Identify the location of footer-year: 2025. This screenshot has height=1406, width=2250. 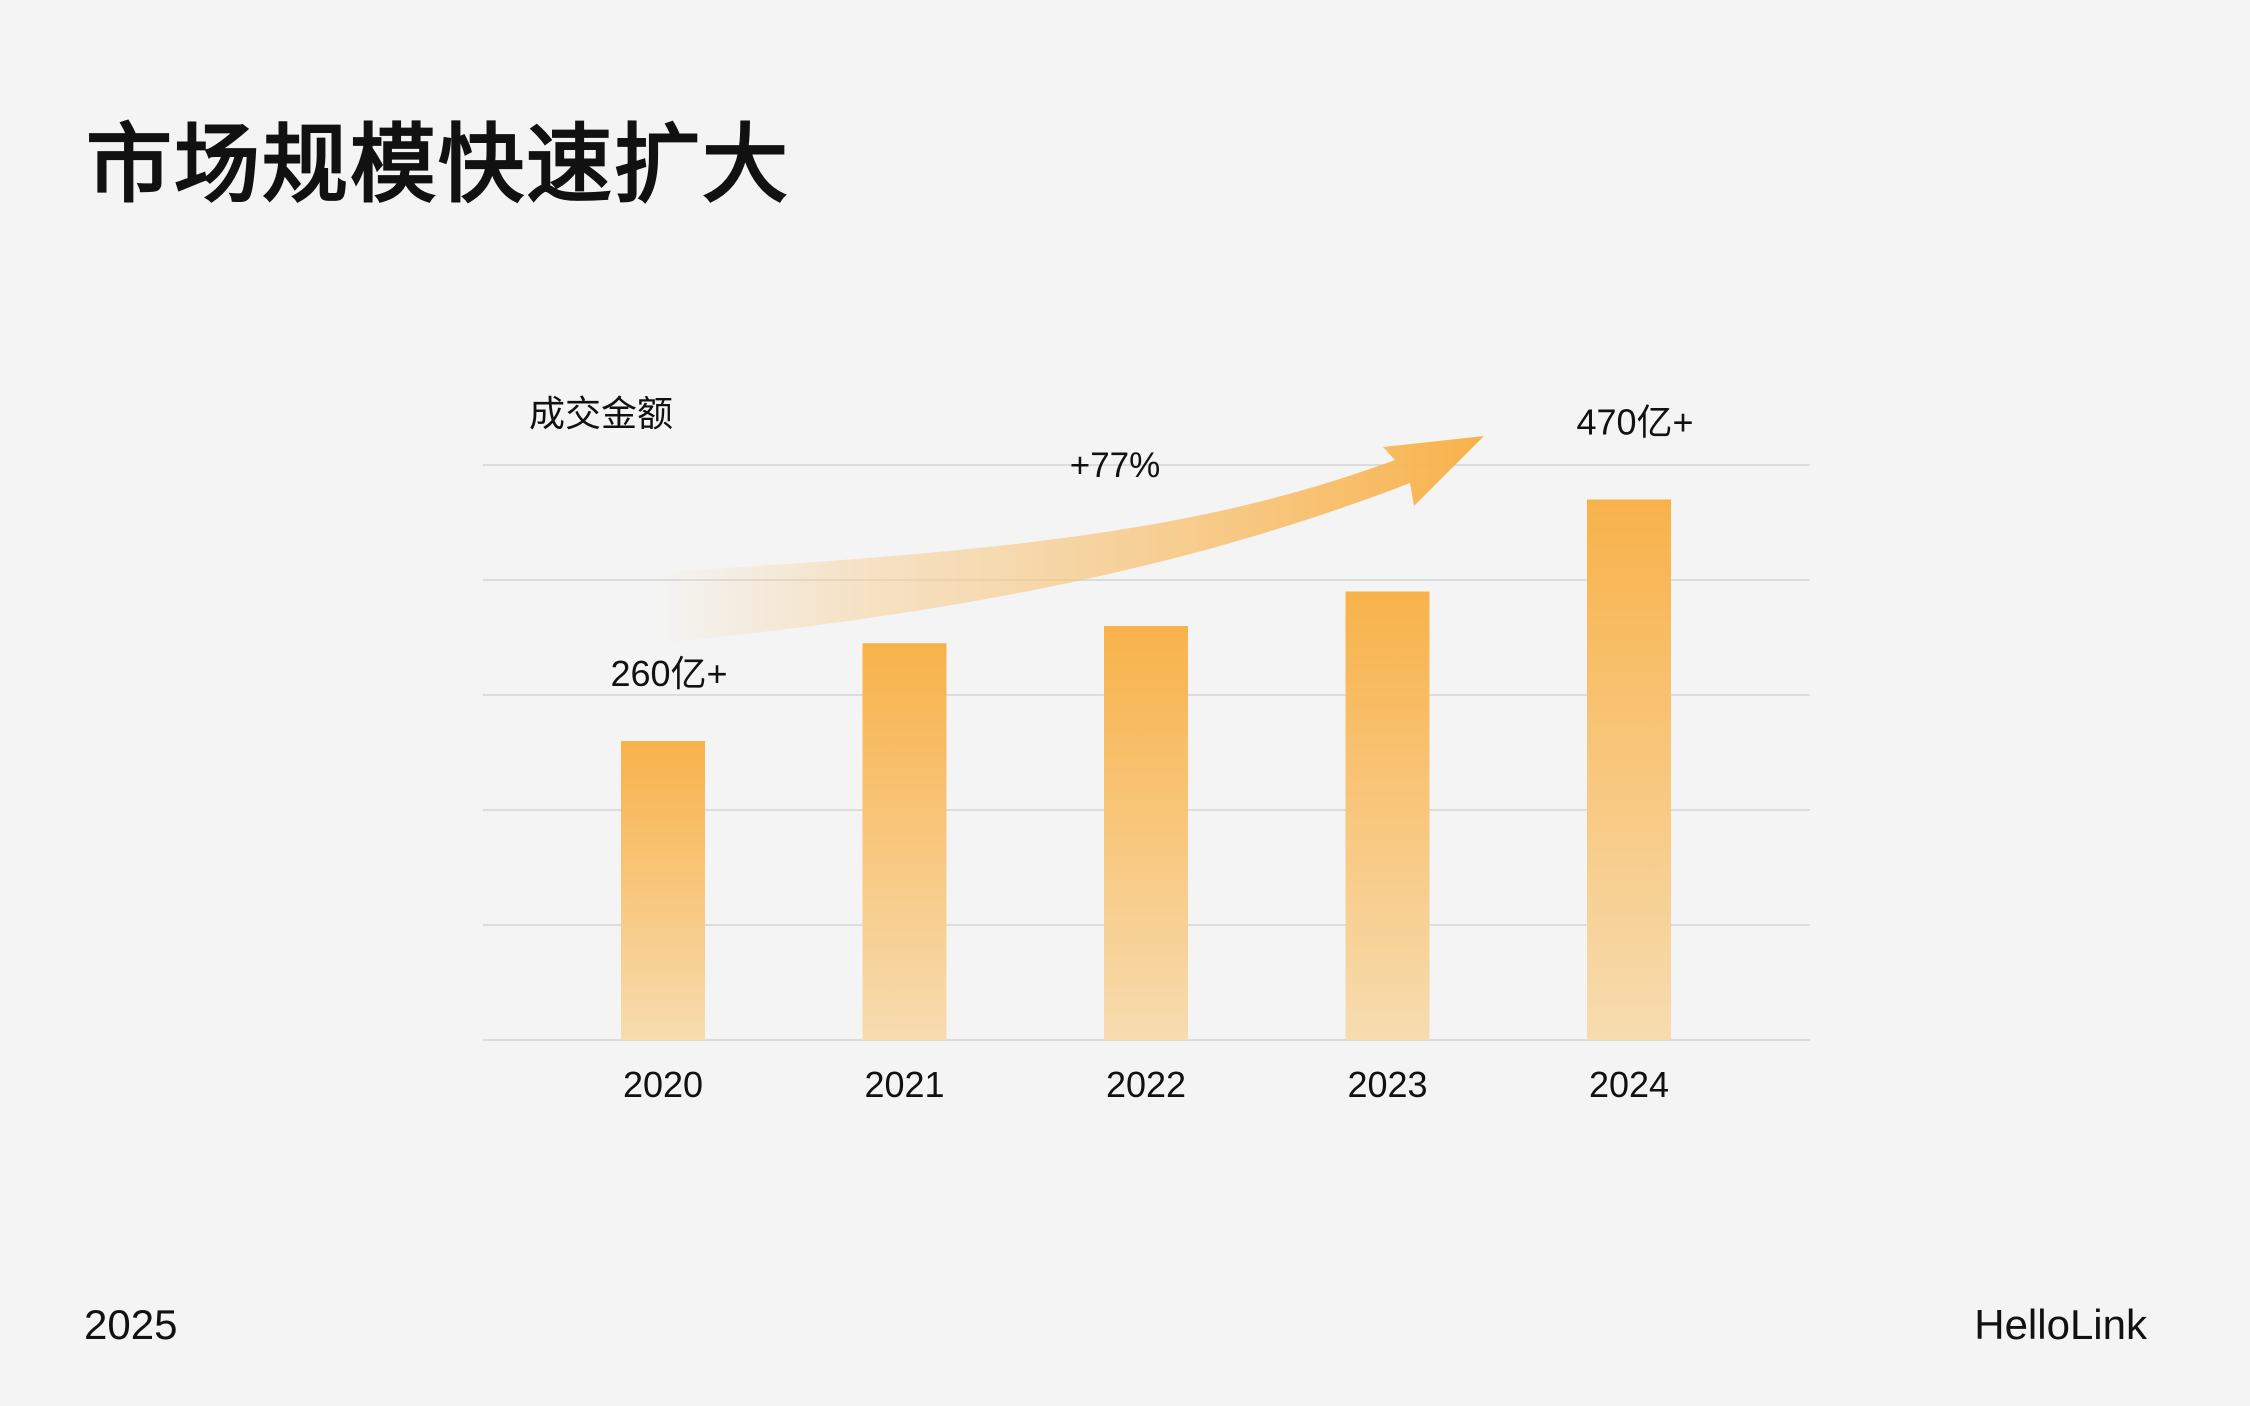
(131, 1324).